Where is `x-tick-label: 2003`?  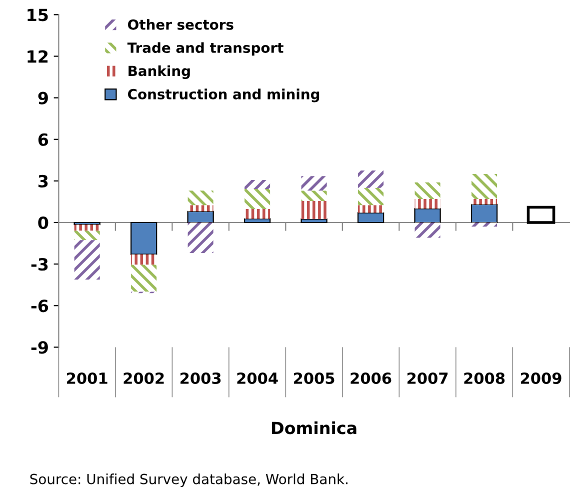 x-tick-label: 2003 is located at coordinates (200, 378).